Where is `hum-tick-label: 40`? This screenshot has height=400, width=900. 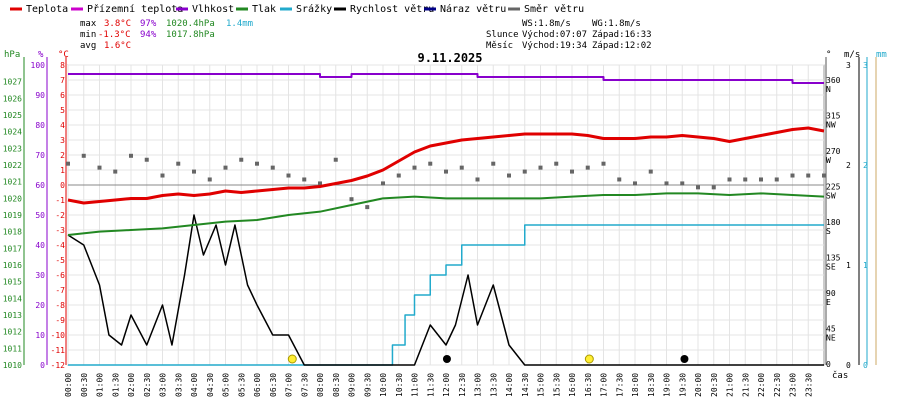 hum-tick-label: 40 is located at coordinates (40, 245).